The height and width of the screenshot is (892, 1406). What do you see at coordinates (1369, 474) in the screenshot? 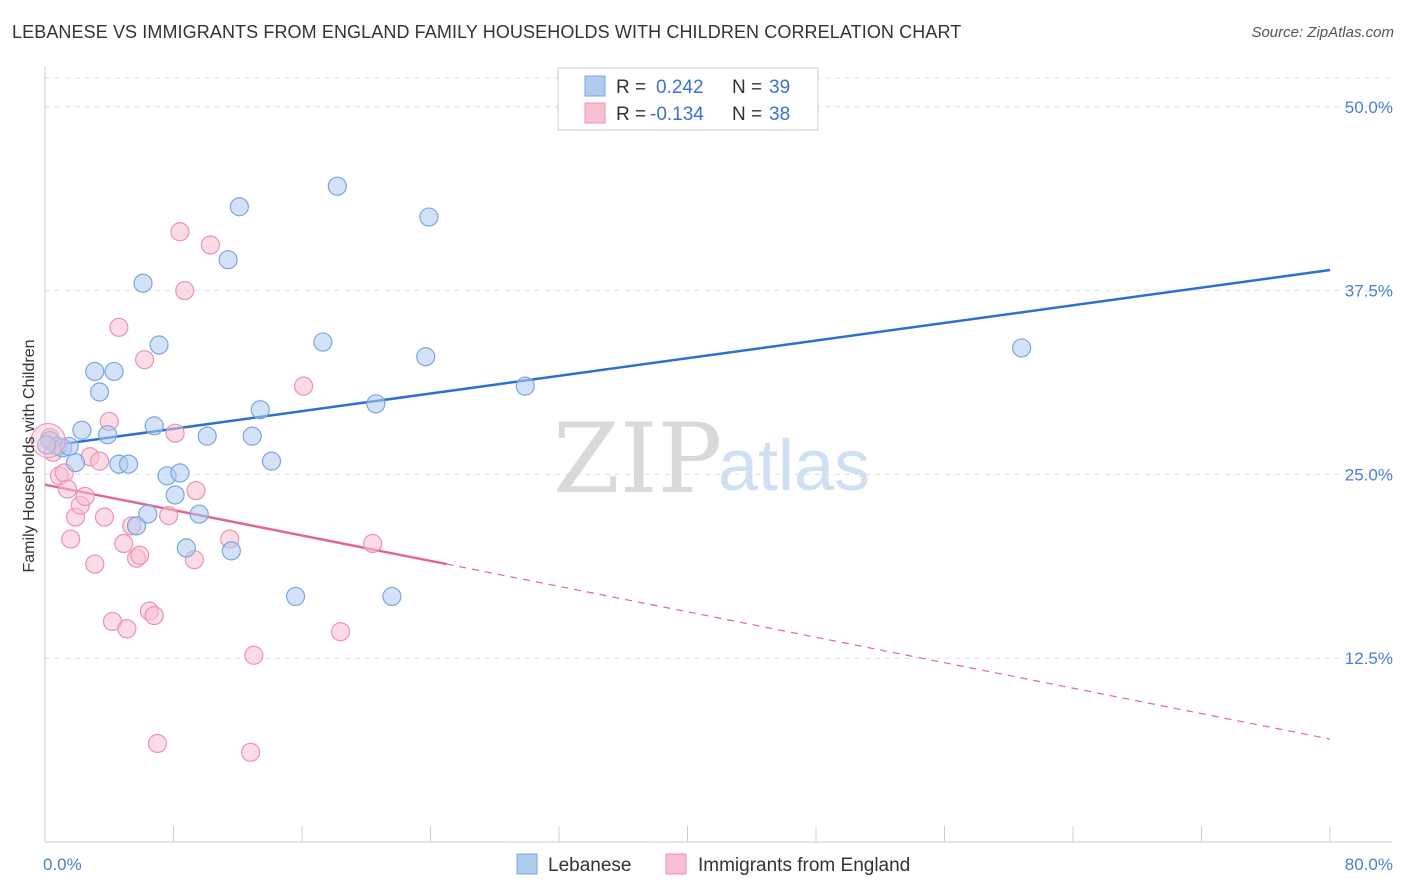
I see `y-tick-label: 25.0%` at bounding box center [1369, 474].